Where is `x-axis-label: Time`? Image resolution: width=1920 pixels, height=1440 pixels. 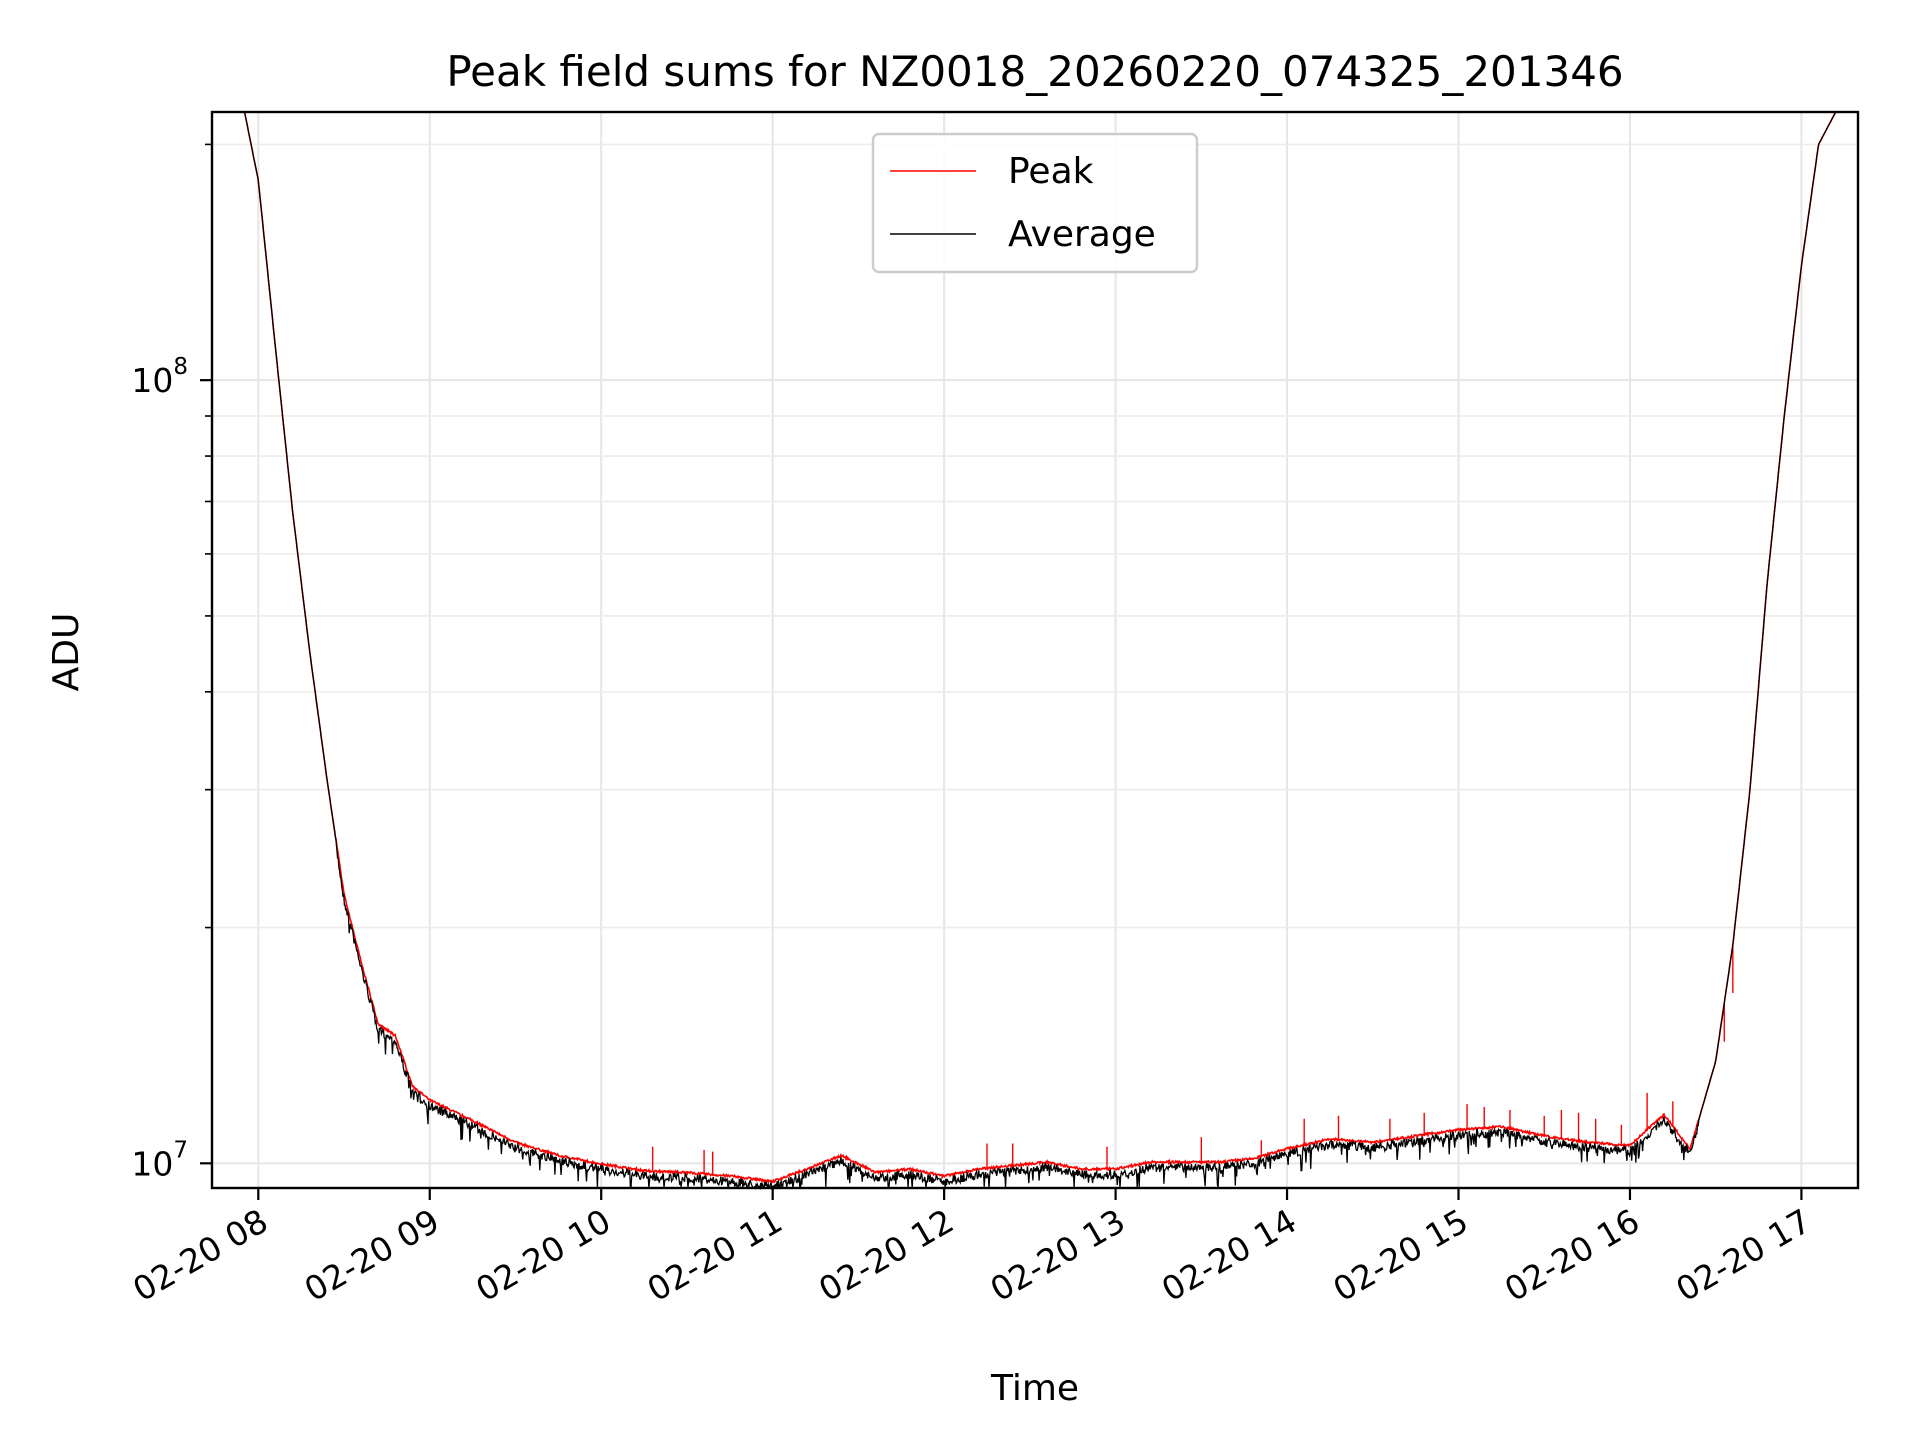 x-axis-label: Time is located at coordinates (1034, 1388).